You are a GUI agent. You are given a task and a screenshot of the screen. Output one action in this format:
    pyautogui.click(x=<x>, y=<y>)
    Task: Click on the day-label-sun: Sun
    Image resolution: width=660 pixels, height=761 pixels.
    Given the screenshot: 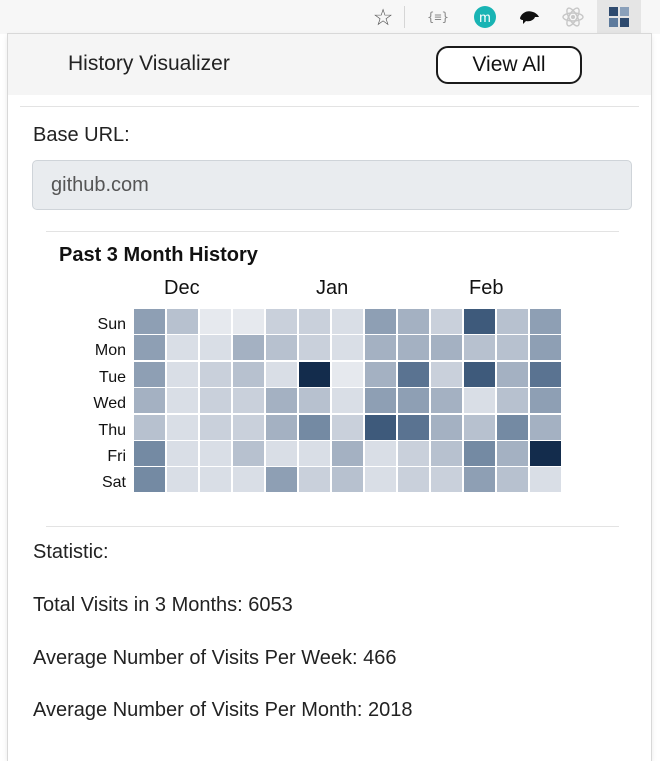 What is the action you would take?
    pyautogui.click(x=111, y=324)
    